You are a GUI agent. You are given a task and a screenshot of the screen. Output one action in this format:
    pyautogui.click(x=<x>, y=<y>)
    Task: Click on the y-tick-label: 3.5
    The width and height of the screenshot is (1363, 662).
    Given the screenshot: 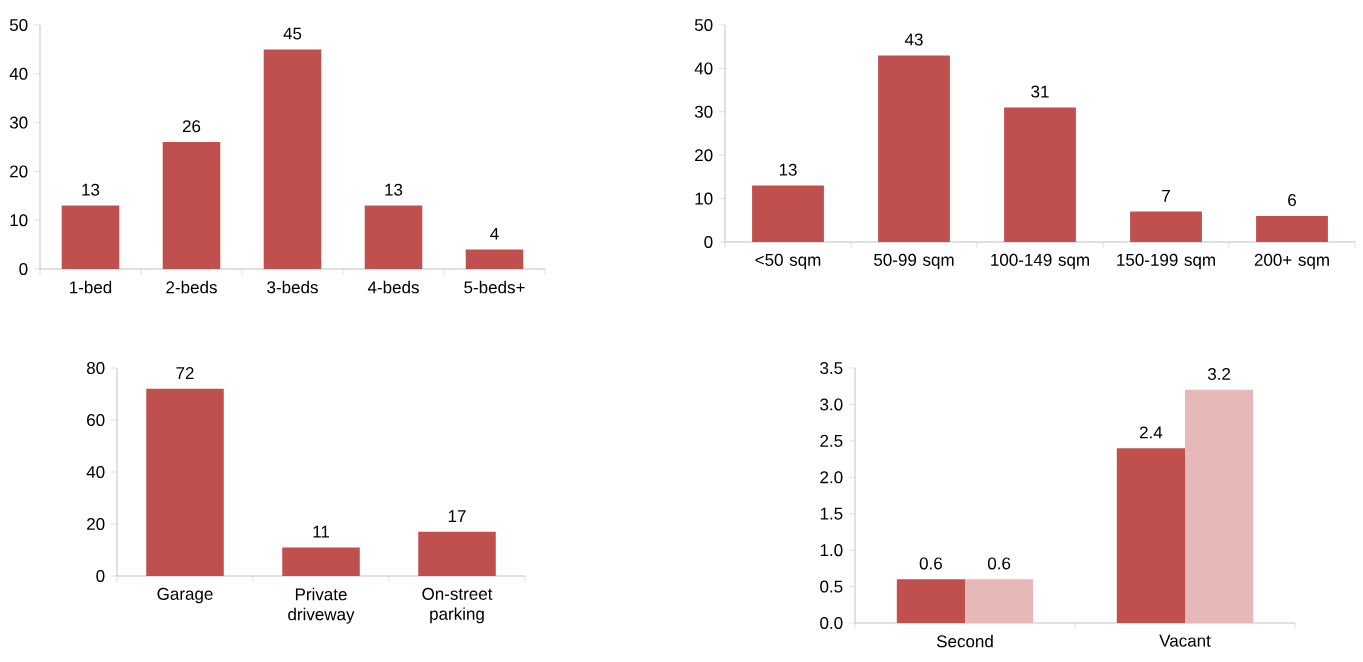 What is the action you would take?
    pyautogui.click(x=831, y=368)
    